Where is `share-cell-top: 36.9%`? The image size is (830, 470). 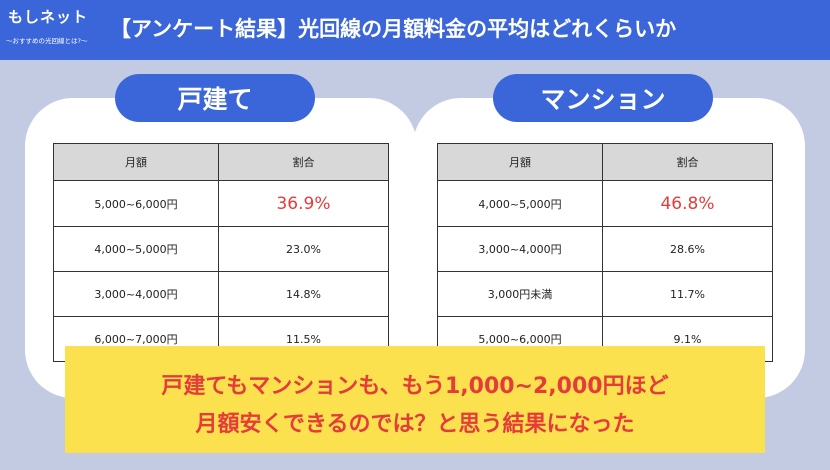
share-cell-top: 36.9% is located at coordinates (303, 203).